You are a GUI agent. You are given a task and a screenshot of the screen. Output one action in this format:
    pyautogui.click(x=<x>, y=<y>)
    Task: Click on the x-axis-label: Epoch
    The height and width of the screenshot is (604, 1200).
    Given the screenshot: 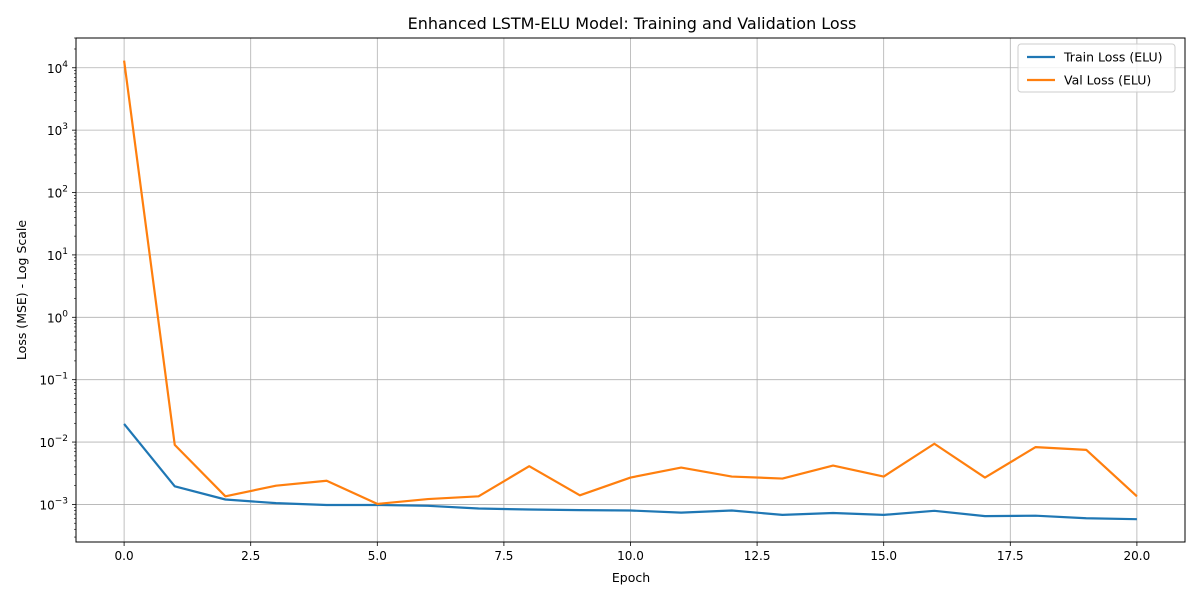 What is the action you would take?
    pyautogui.click(x=631, y=577)
    